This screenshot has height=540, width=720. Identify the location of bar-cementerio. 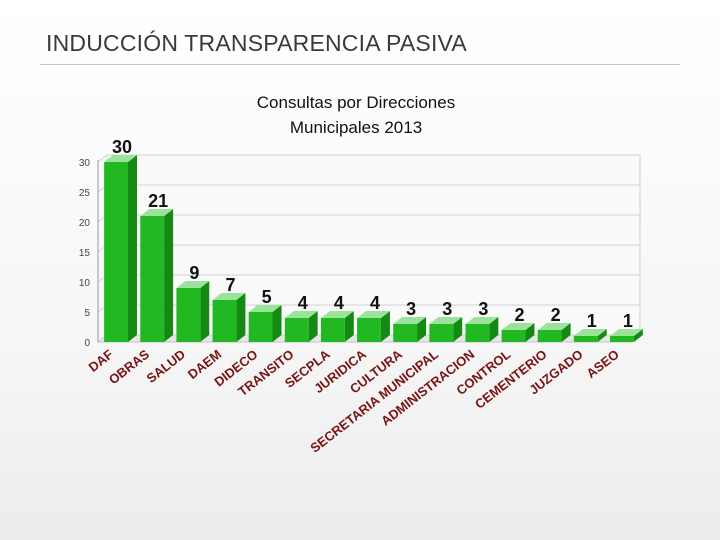
(554, 332).